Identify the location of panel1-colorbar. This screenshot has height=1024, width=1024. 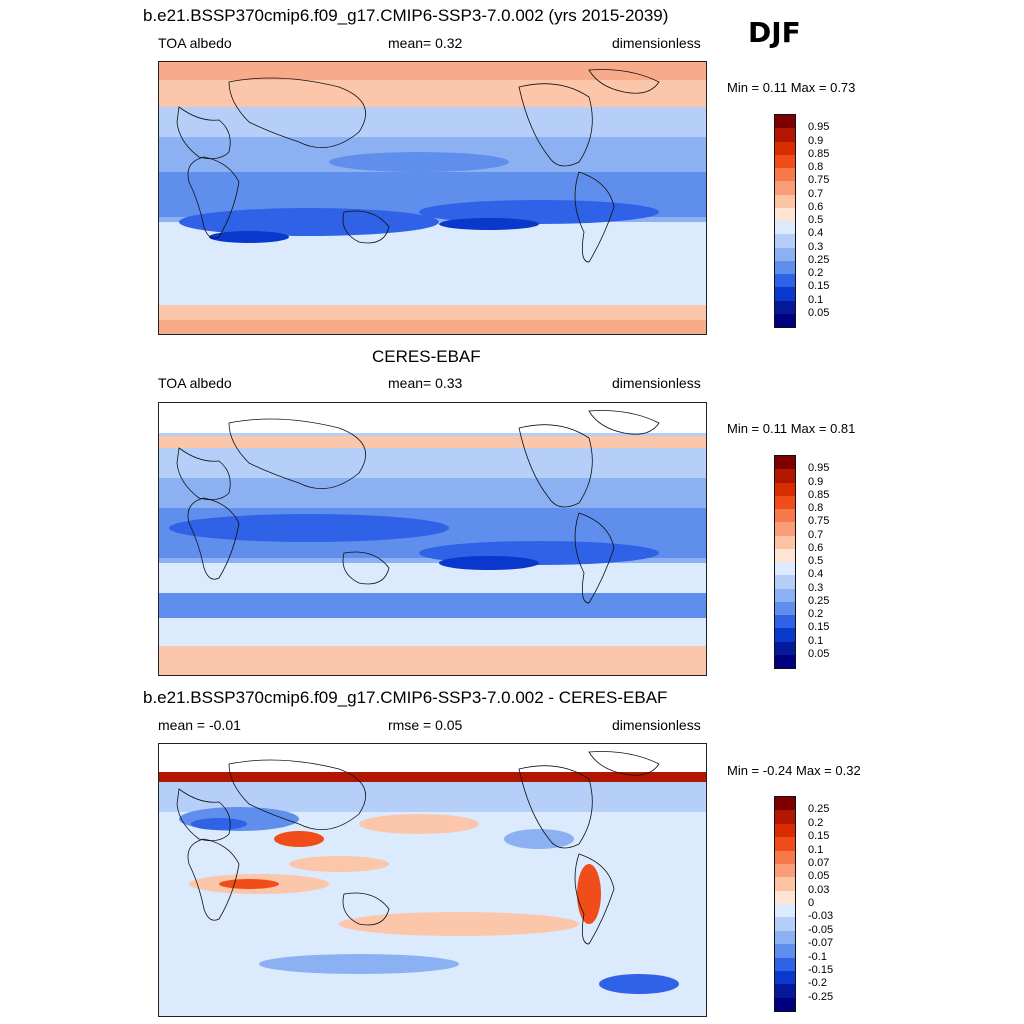
(785, 221).